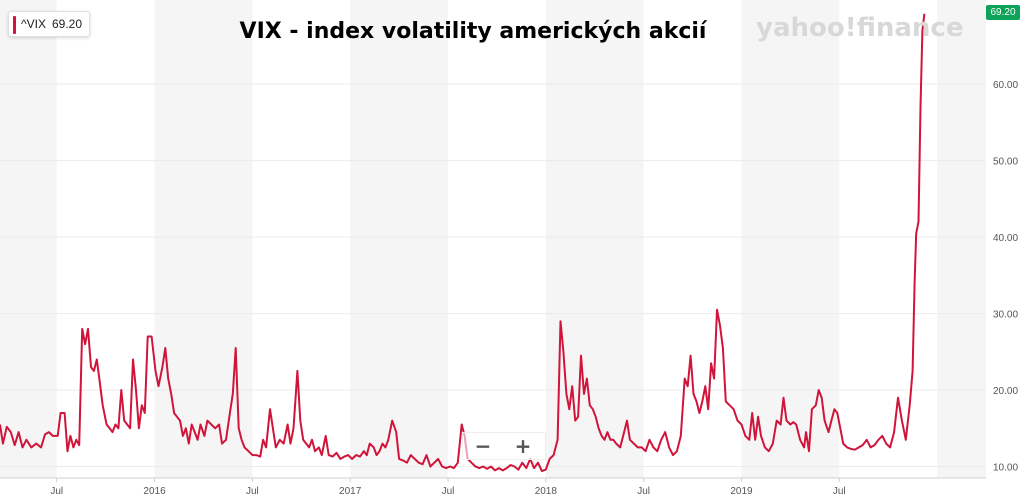 The image size is (1024, 498). Describe the element at coordinates (504, 446) in the screenshot. I see `navigator-preview` at that location.